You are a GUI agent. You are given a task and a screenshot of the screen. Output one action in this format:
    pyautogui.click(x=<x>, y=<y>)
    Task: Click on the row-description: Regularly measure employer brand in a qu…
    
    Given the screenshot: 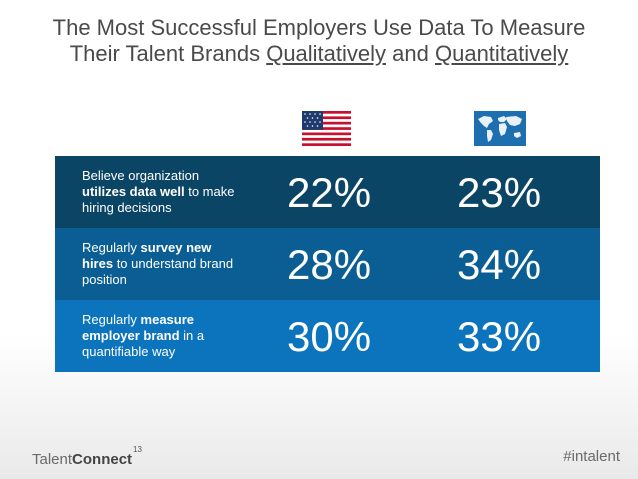 What is the action you would take?
    pyautogui.click(x=162, y=336)
    